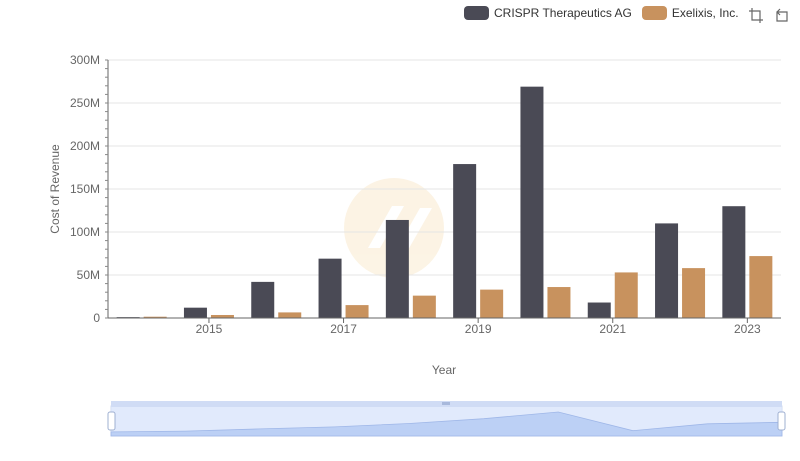  What do you see at coordinates (734, 262) in the screenshot?
I see `bar-crispr-2023` at bounding box center [734, 262].